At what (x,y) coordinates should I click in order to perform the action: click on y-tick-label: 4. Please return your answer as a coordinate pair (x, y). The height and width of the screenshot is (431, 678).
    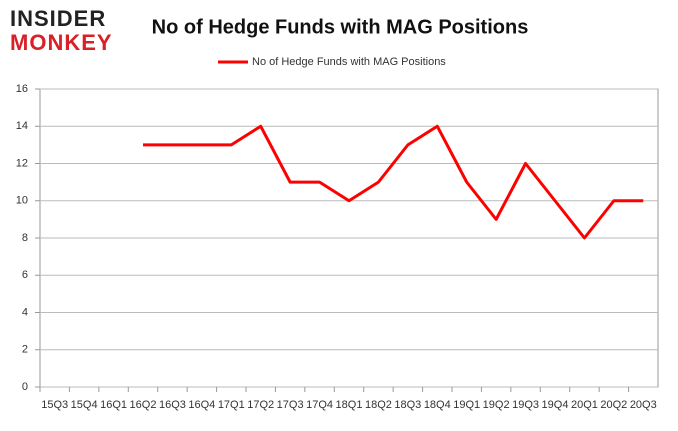
    Looking at the image, I should click on (25, 312).